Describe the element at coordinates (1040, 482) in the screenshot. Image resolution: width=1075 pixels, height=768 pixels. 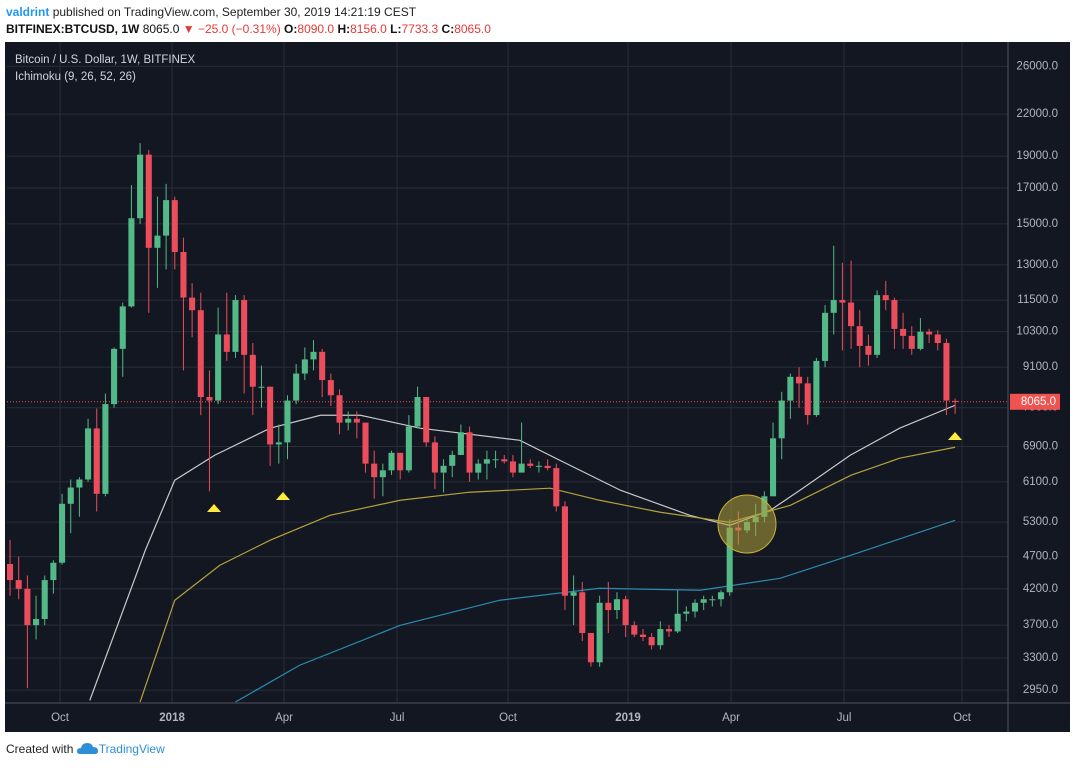
I see `y-tick-label: 6100.0` at that location.